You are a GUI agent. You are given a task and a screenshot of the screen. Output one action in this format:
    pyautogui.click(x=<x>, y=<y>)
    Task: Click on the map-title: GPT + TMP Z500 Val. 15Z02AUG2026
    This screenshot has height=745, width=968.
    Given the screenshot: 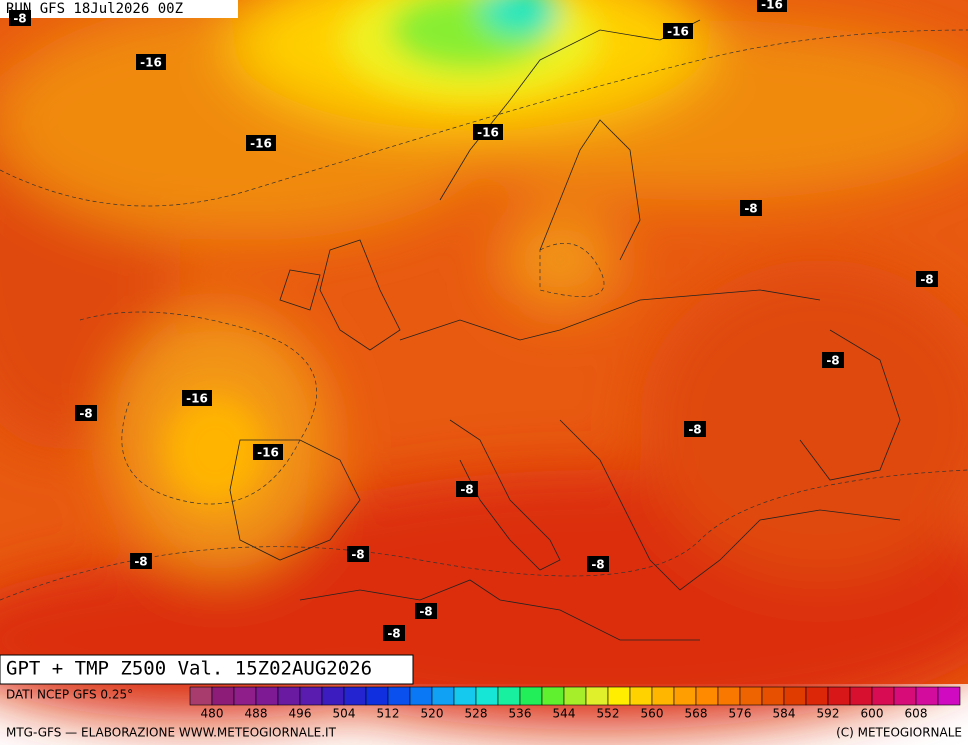 What is the action you would take?
    pyautogui.click(x=189, y=669)
    